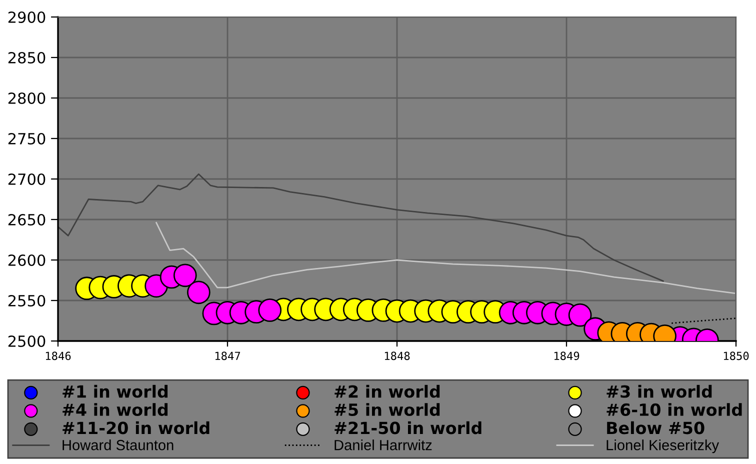 This screenshot has width=756, height=464. What do you see at coordinates (27, 17) in the screenshot?
I see `y-tick-label: 2900` at bounding box center [27, 17].